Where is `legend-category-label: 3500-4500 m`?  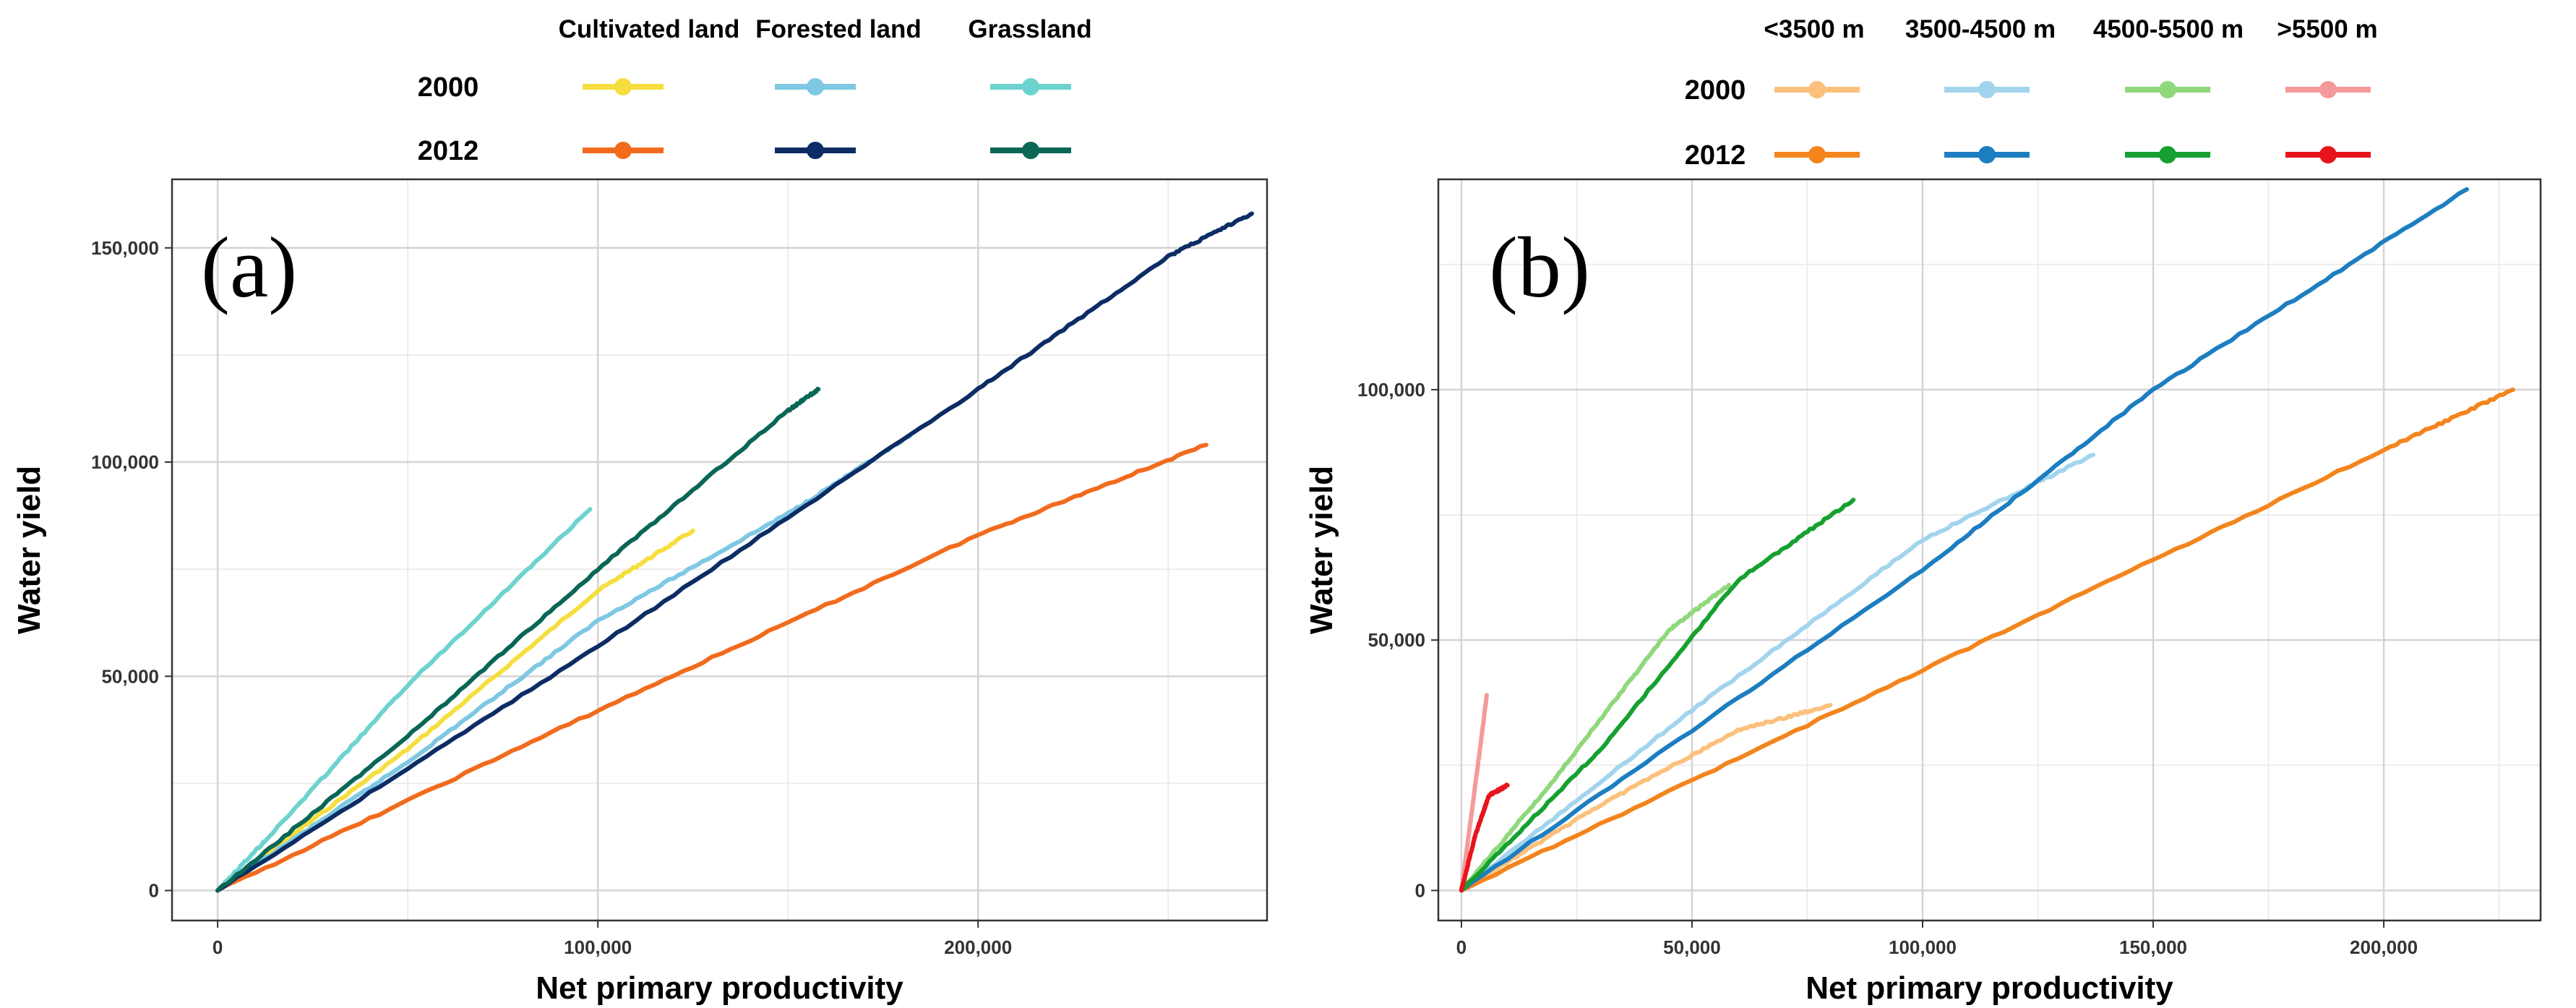
legend-category-label: 3500-4500 m is located at coordinates (1980, 29).